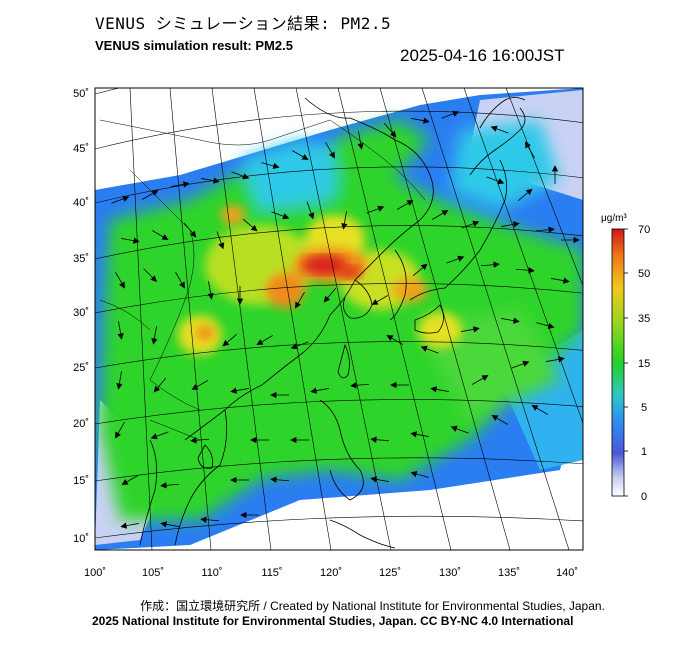 Image resolution: width=700 pixels, height=649 pixels. Describe the element at coordinates (95, 573) in the screenshot. I see `lon-label: 100˚` at that location.